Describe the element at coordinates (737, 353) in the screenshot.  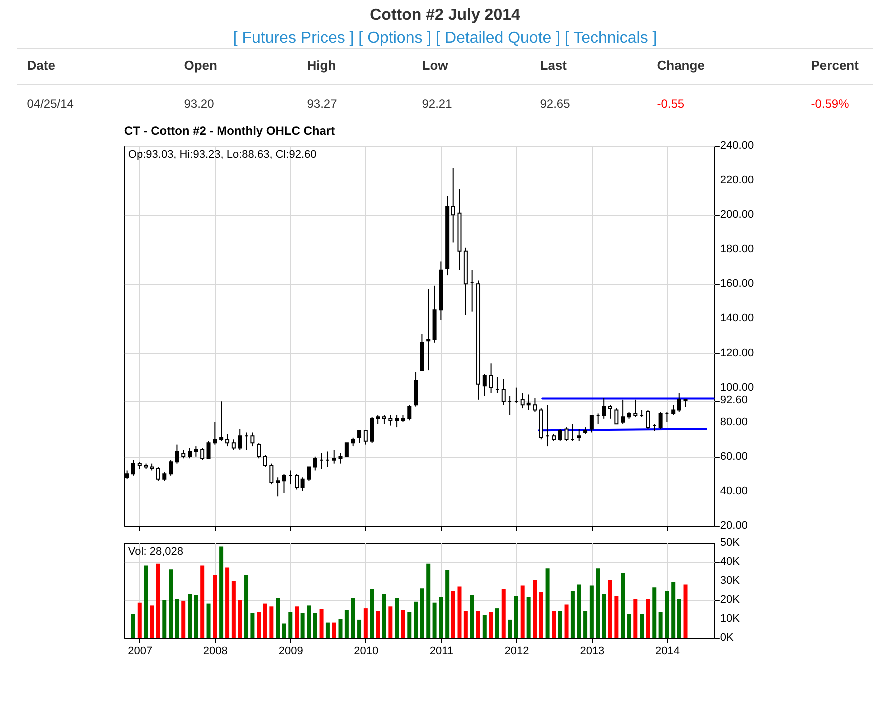
I see `y-tick-label: 120.00` at that location.